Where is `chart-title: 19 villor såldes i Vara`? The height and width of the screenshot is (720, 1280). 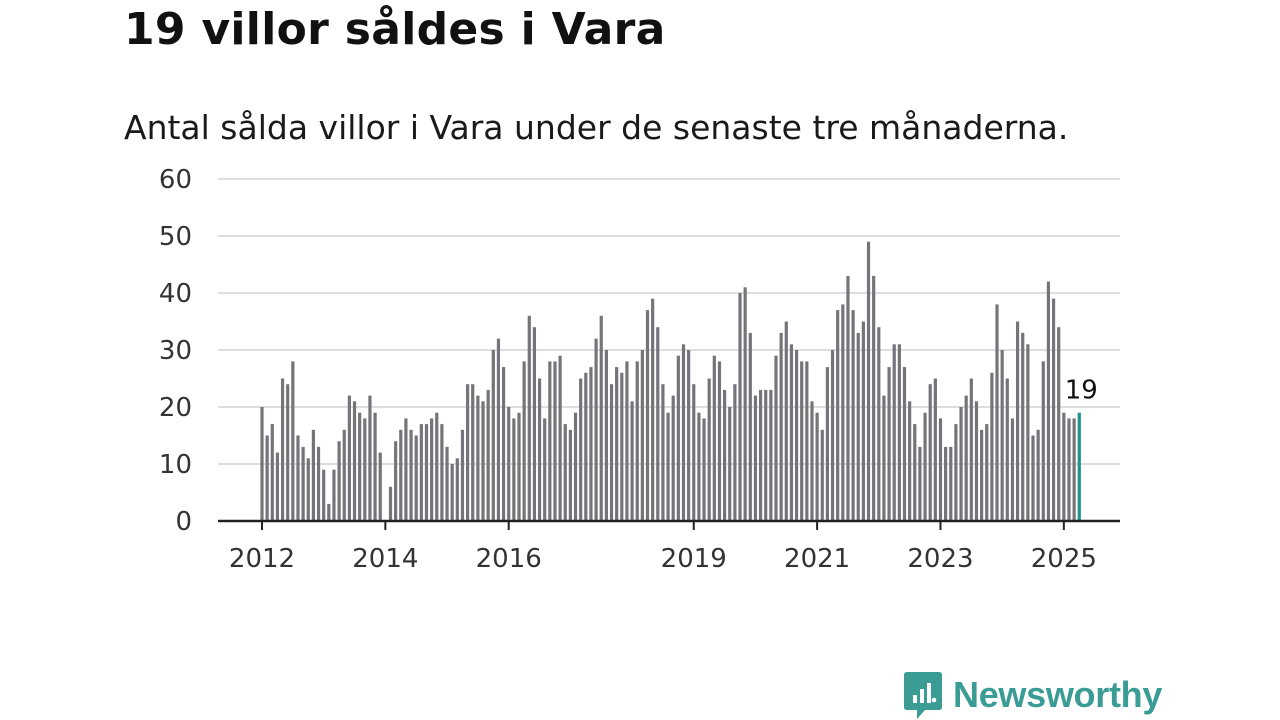 chart-title: 19 villor såldes i Vara is located at coordinates (395, 29).